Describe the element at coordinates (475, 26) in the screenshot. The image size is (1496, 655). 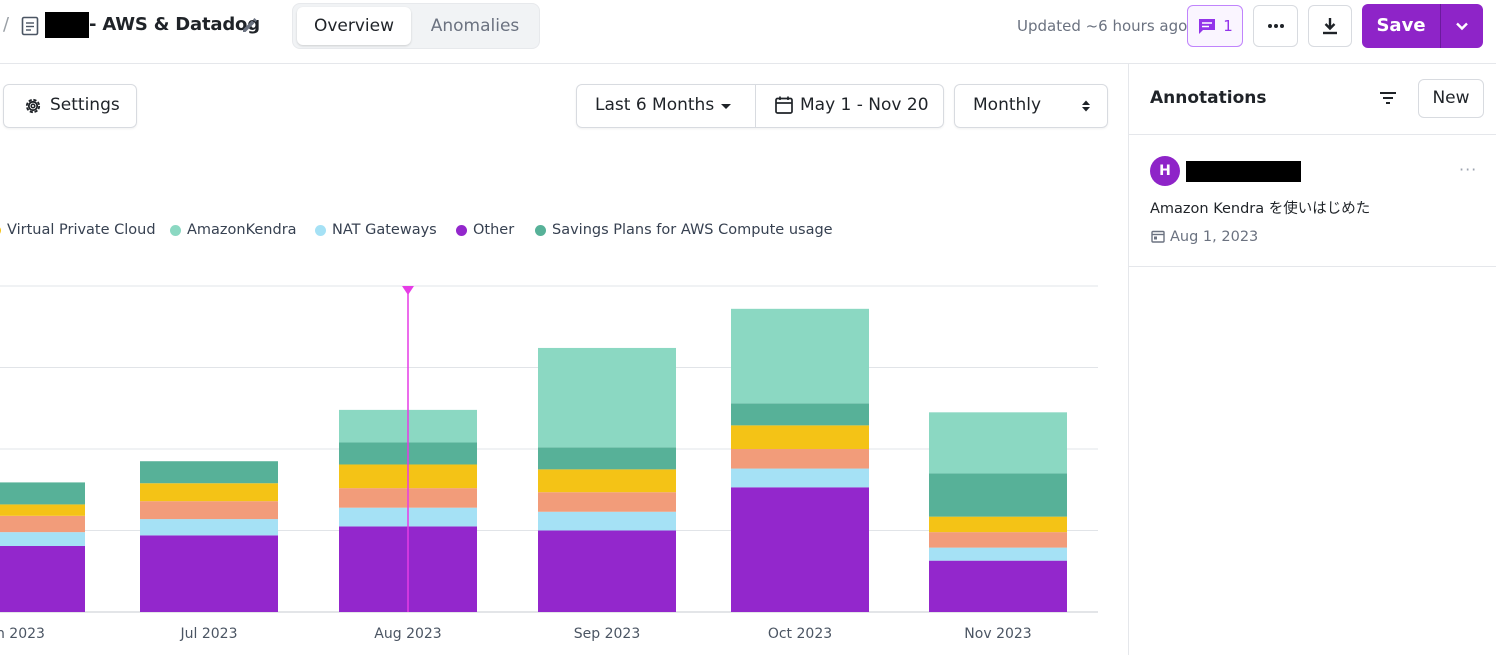
I see `tab-anomalies: Anomalies` at that location.